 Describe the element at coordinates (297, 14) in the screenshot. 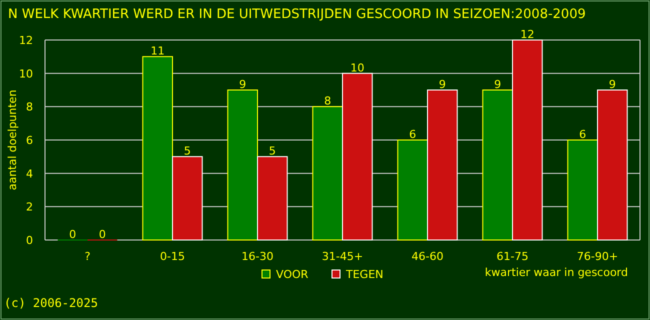

I see `chart-title: N WELK KWARTIER WERD ER IN DE UITWEDSTRIJDEN GESCOORD IN SEIZOEN:2008-2009` at that location.